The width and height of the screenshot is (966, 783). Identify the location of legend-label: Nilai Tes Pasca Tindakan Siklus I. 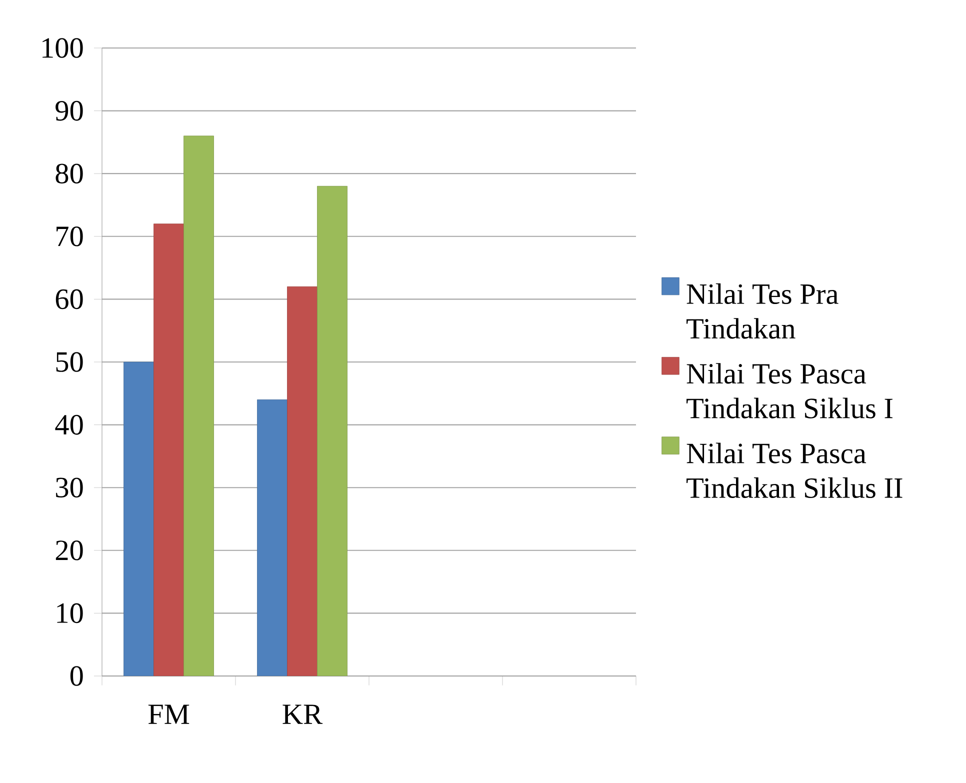
(789, 390).